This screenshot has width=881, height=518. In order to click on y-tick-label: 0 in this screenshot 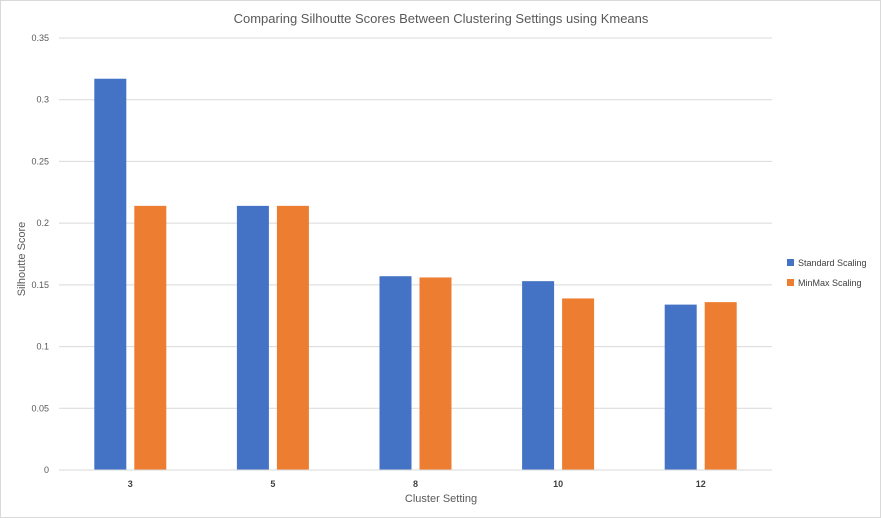, I will do `click(46, 470)`.